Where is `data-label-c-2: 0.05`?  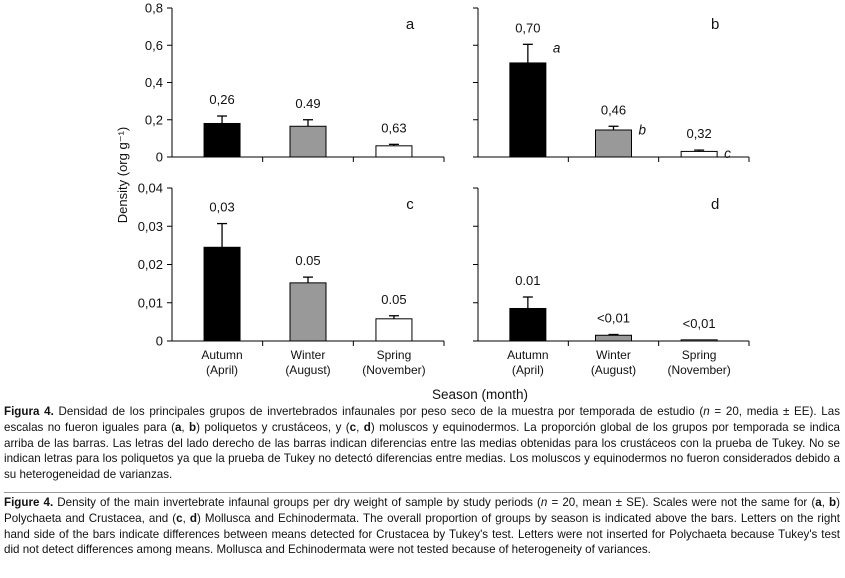
data-label-c-2: 0.05 is located at coordinates (393, 299).